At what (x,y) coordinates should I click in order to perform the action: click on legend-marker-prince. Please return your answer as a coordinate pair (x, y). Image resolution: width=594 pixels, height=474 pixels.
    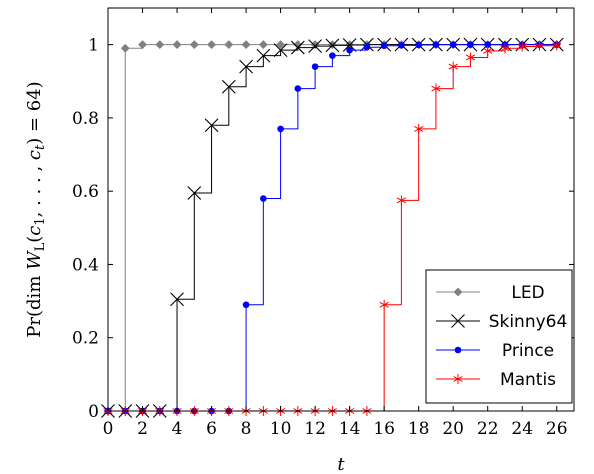
    Looking at the image, I should click on (458, 350).